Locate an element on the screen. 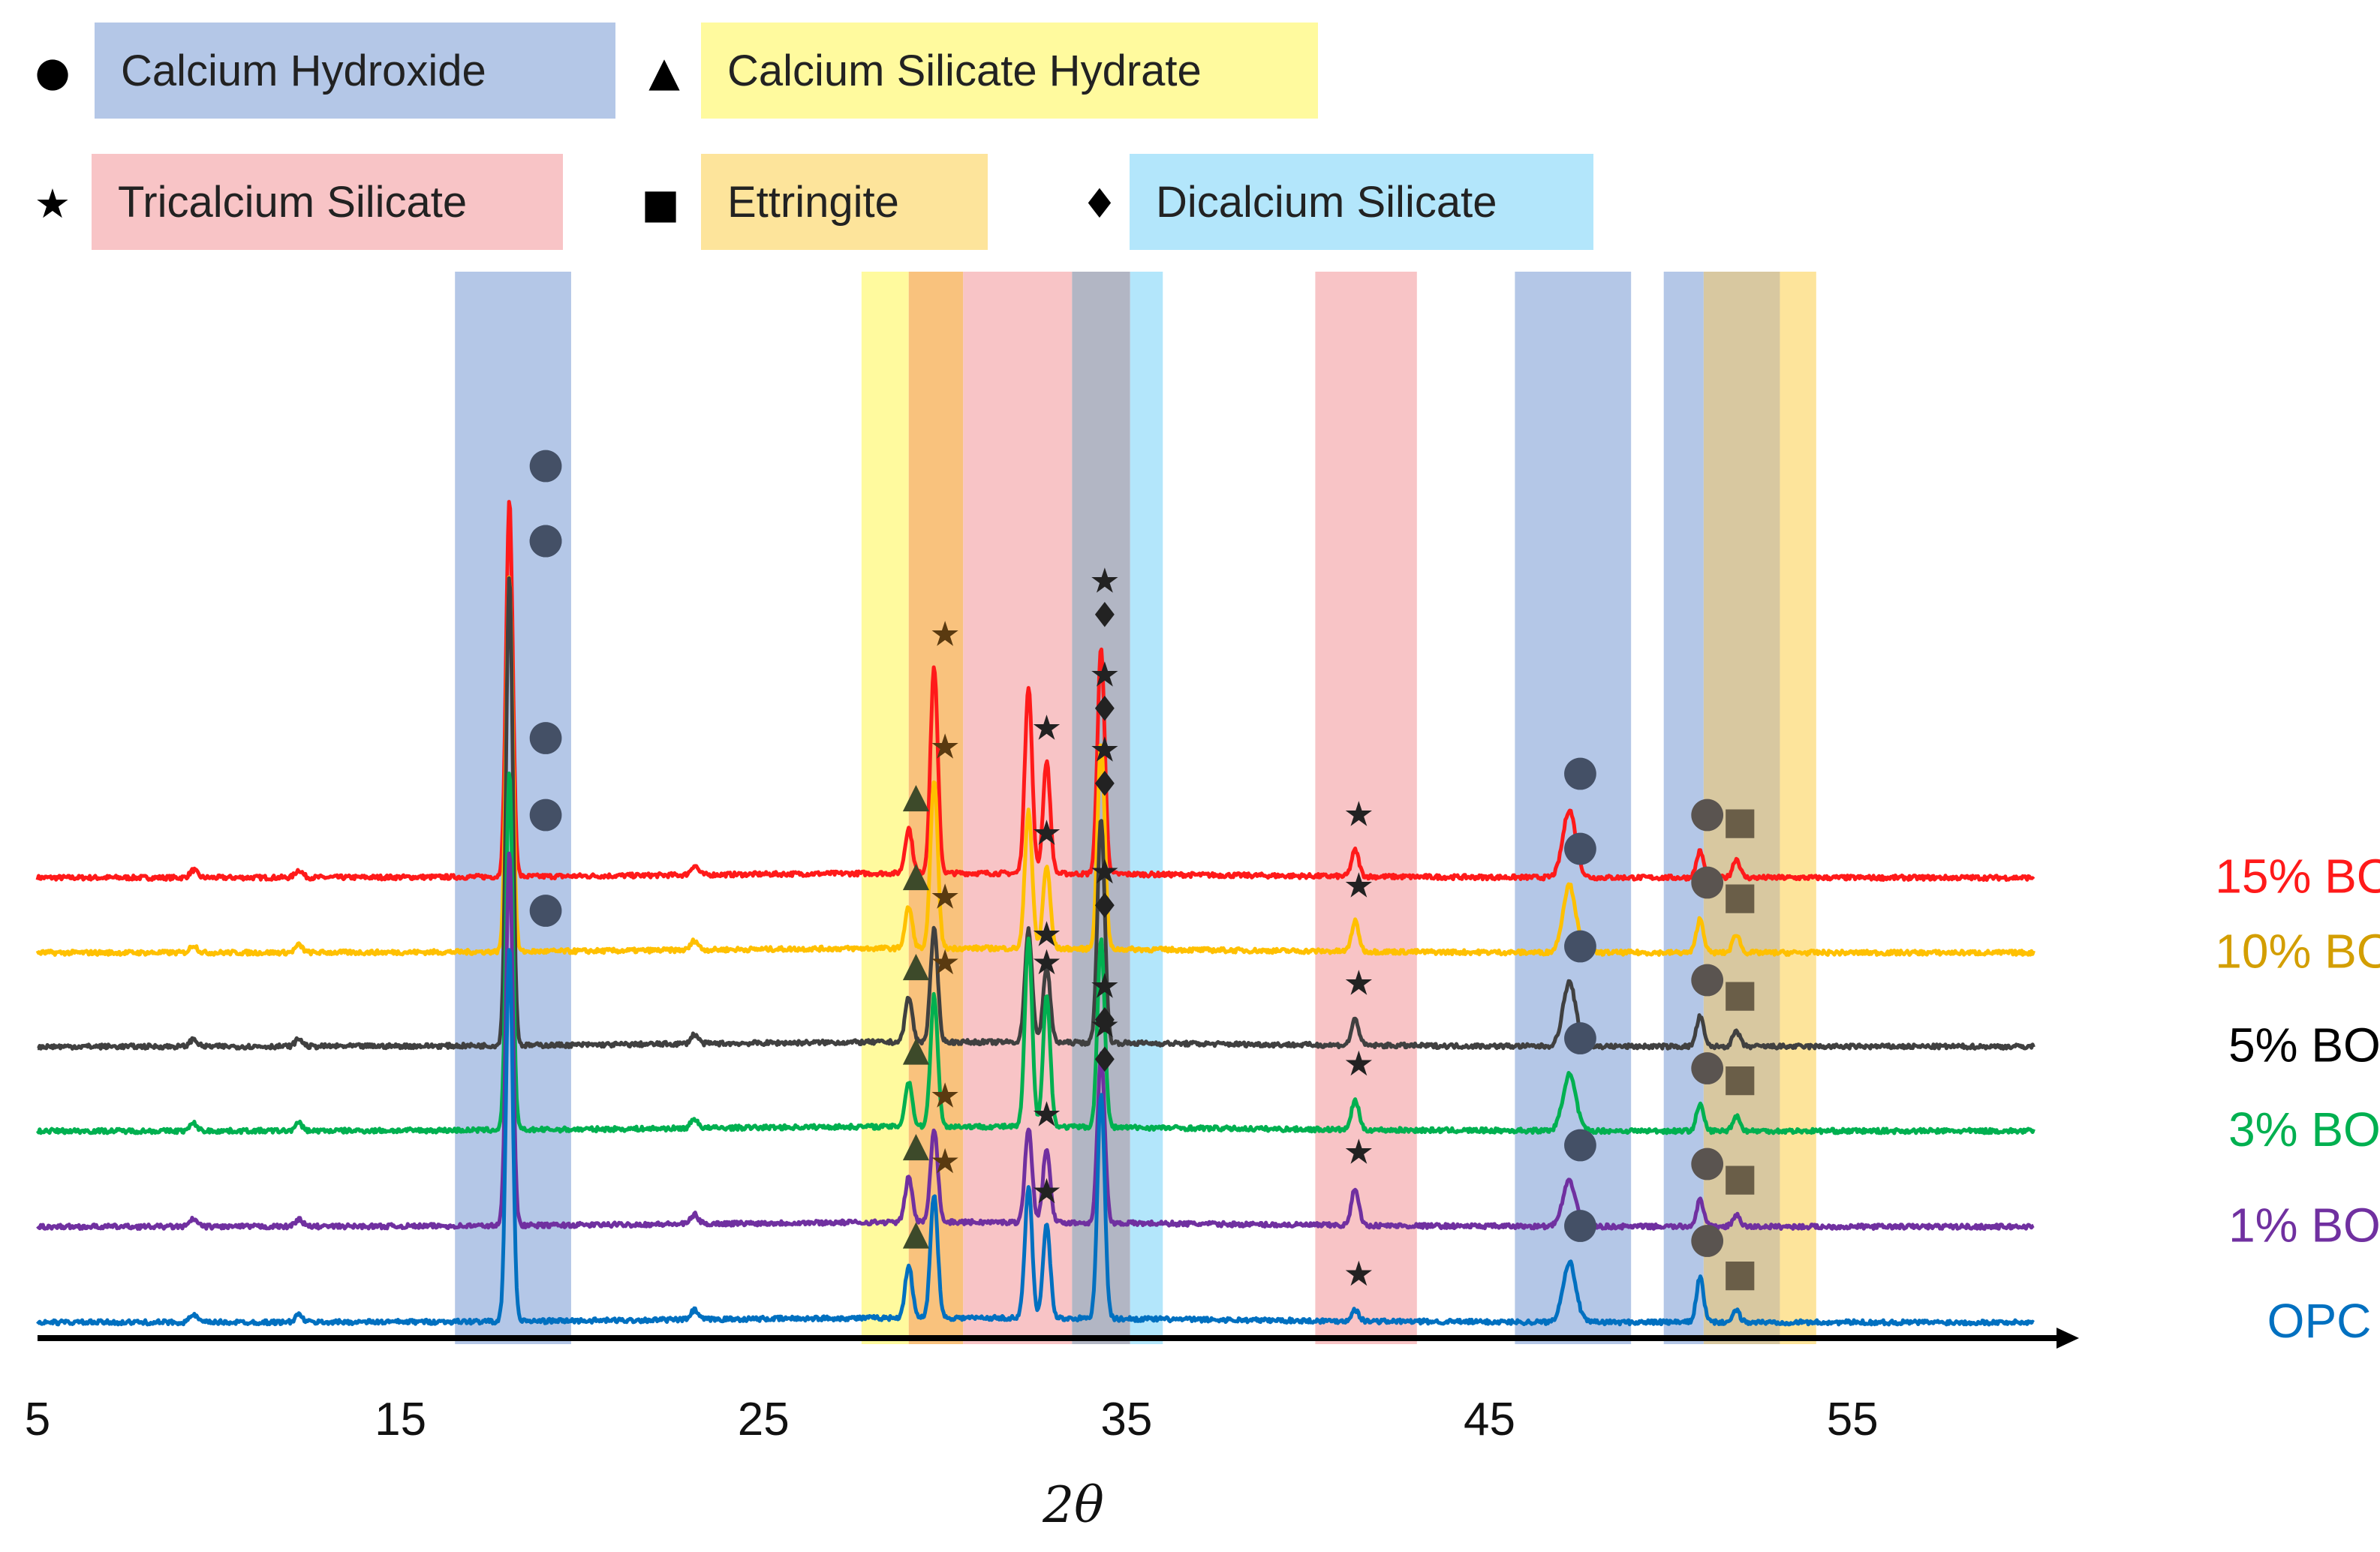 This screenshot has height=1552, width=2380. legend-label: Ettringite is located at coordinates (813, 202).